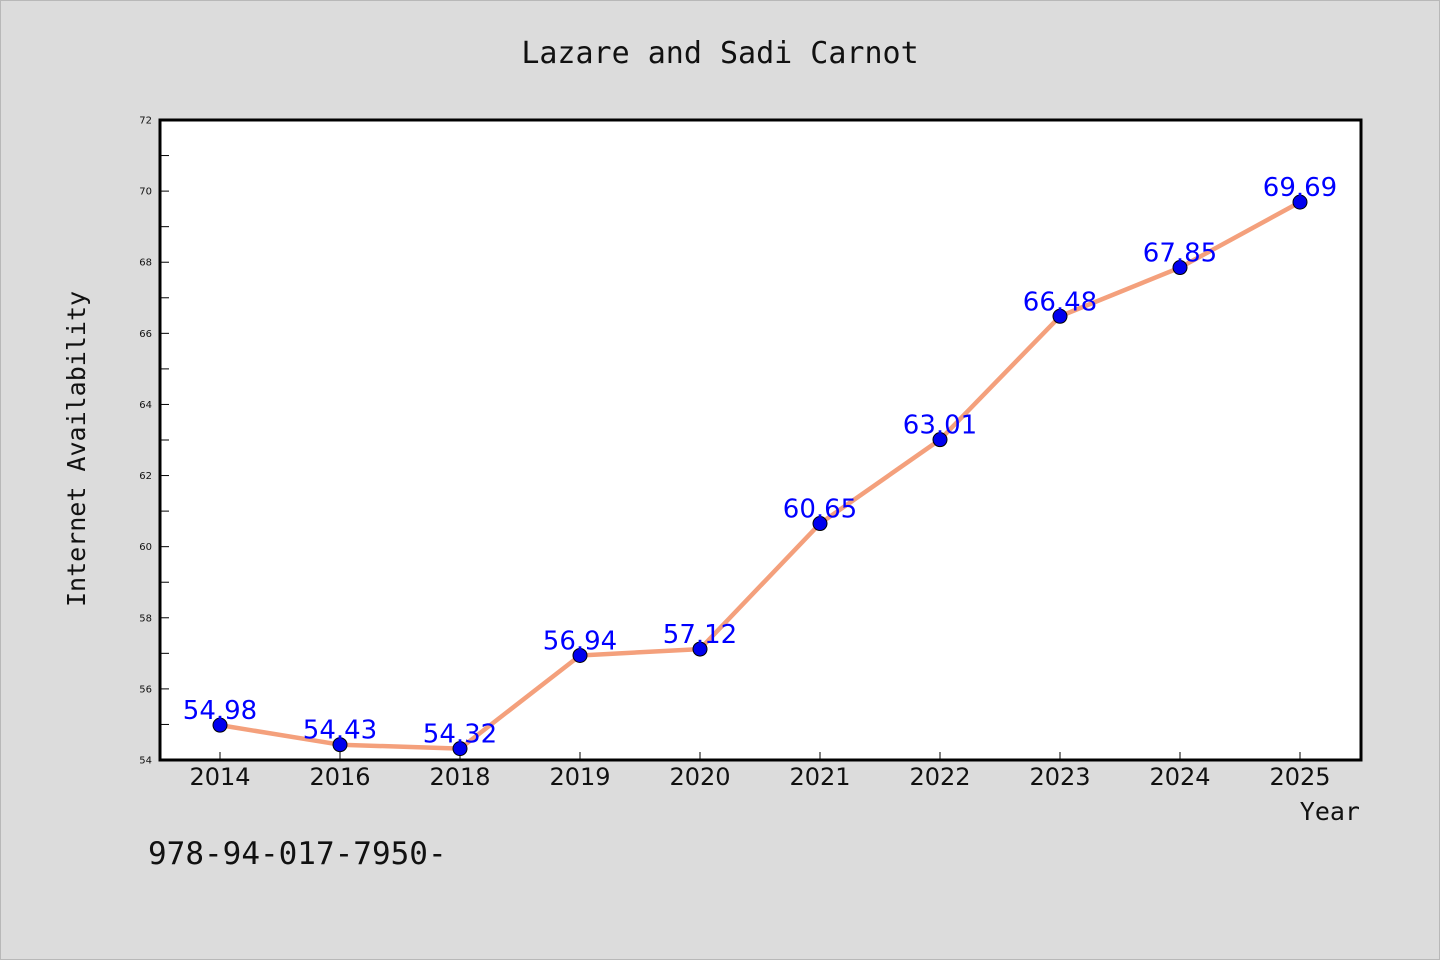  What do you see at coordinates (719, 53) in the screenshot?
I see `chart-title: Lazare and Sadi Carnot` at bounding box center [719, 53].